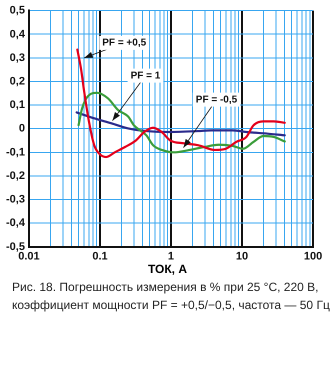 The image size is (335, 365). I want to click on annotation: PF = 1, so click(145, 76).